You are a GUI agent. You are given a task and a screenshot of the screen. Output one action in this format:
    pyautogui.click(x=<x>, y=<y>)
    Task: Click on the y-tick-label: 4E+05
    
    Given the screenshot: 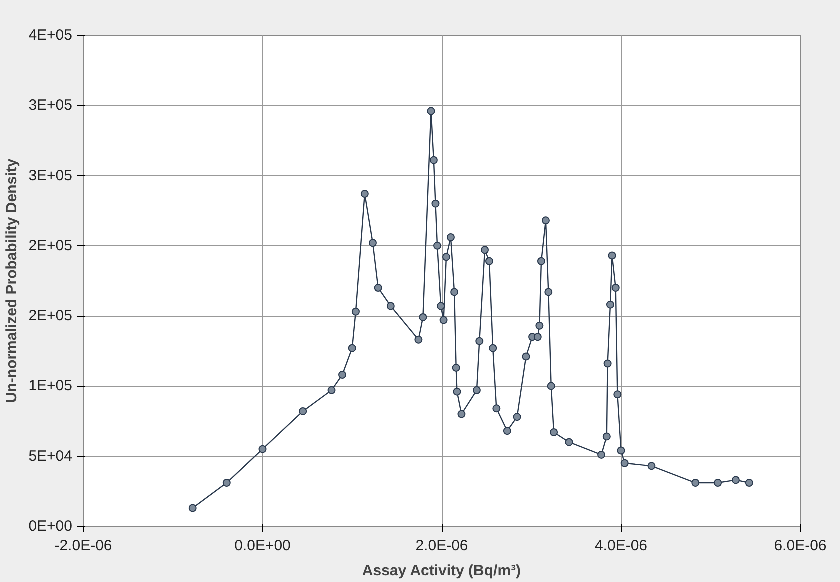 What is the action you would take?
    pyautogui.click(x=50, y=35)
    